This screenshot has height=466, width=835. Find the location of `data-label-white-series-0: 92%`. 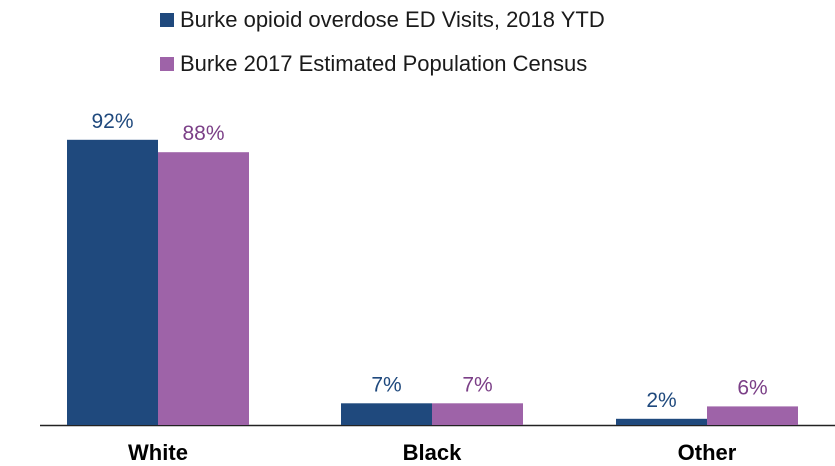

data-label-white-series-0: 92% is located at coordinates (112, 121).